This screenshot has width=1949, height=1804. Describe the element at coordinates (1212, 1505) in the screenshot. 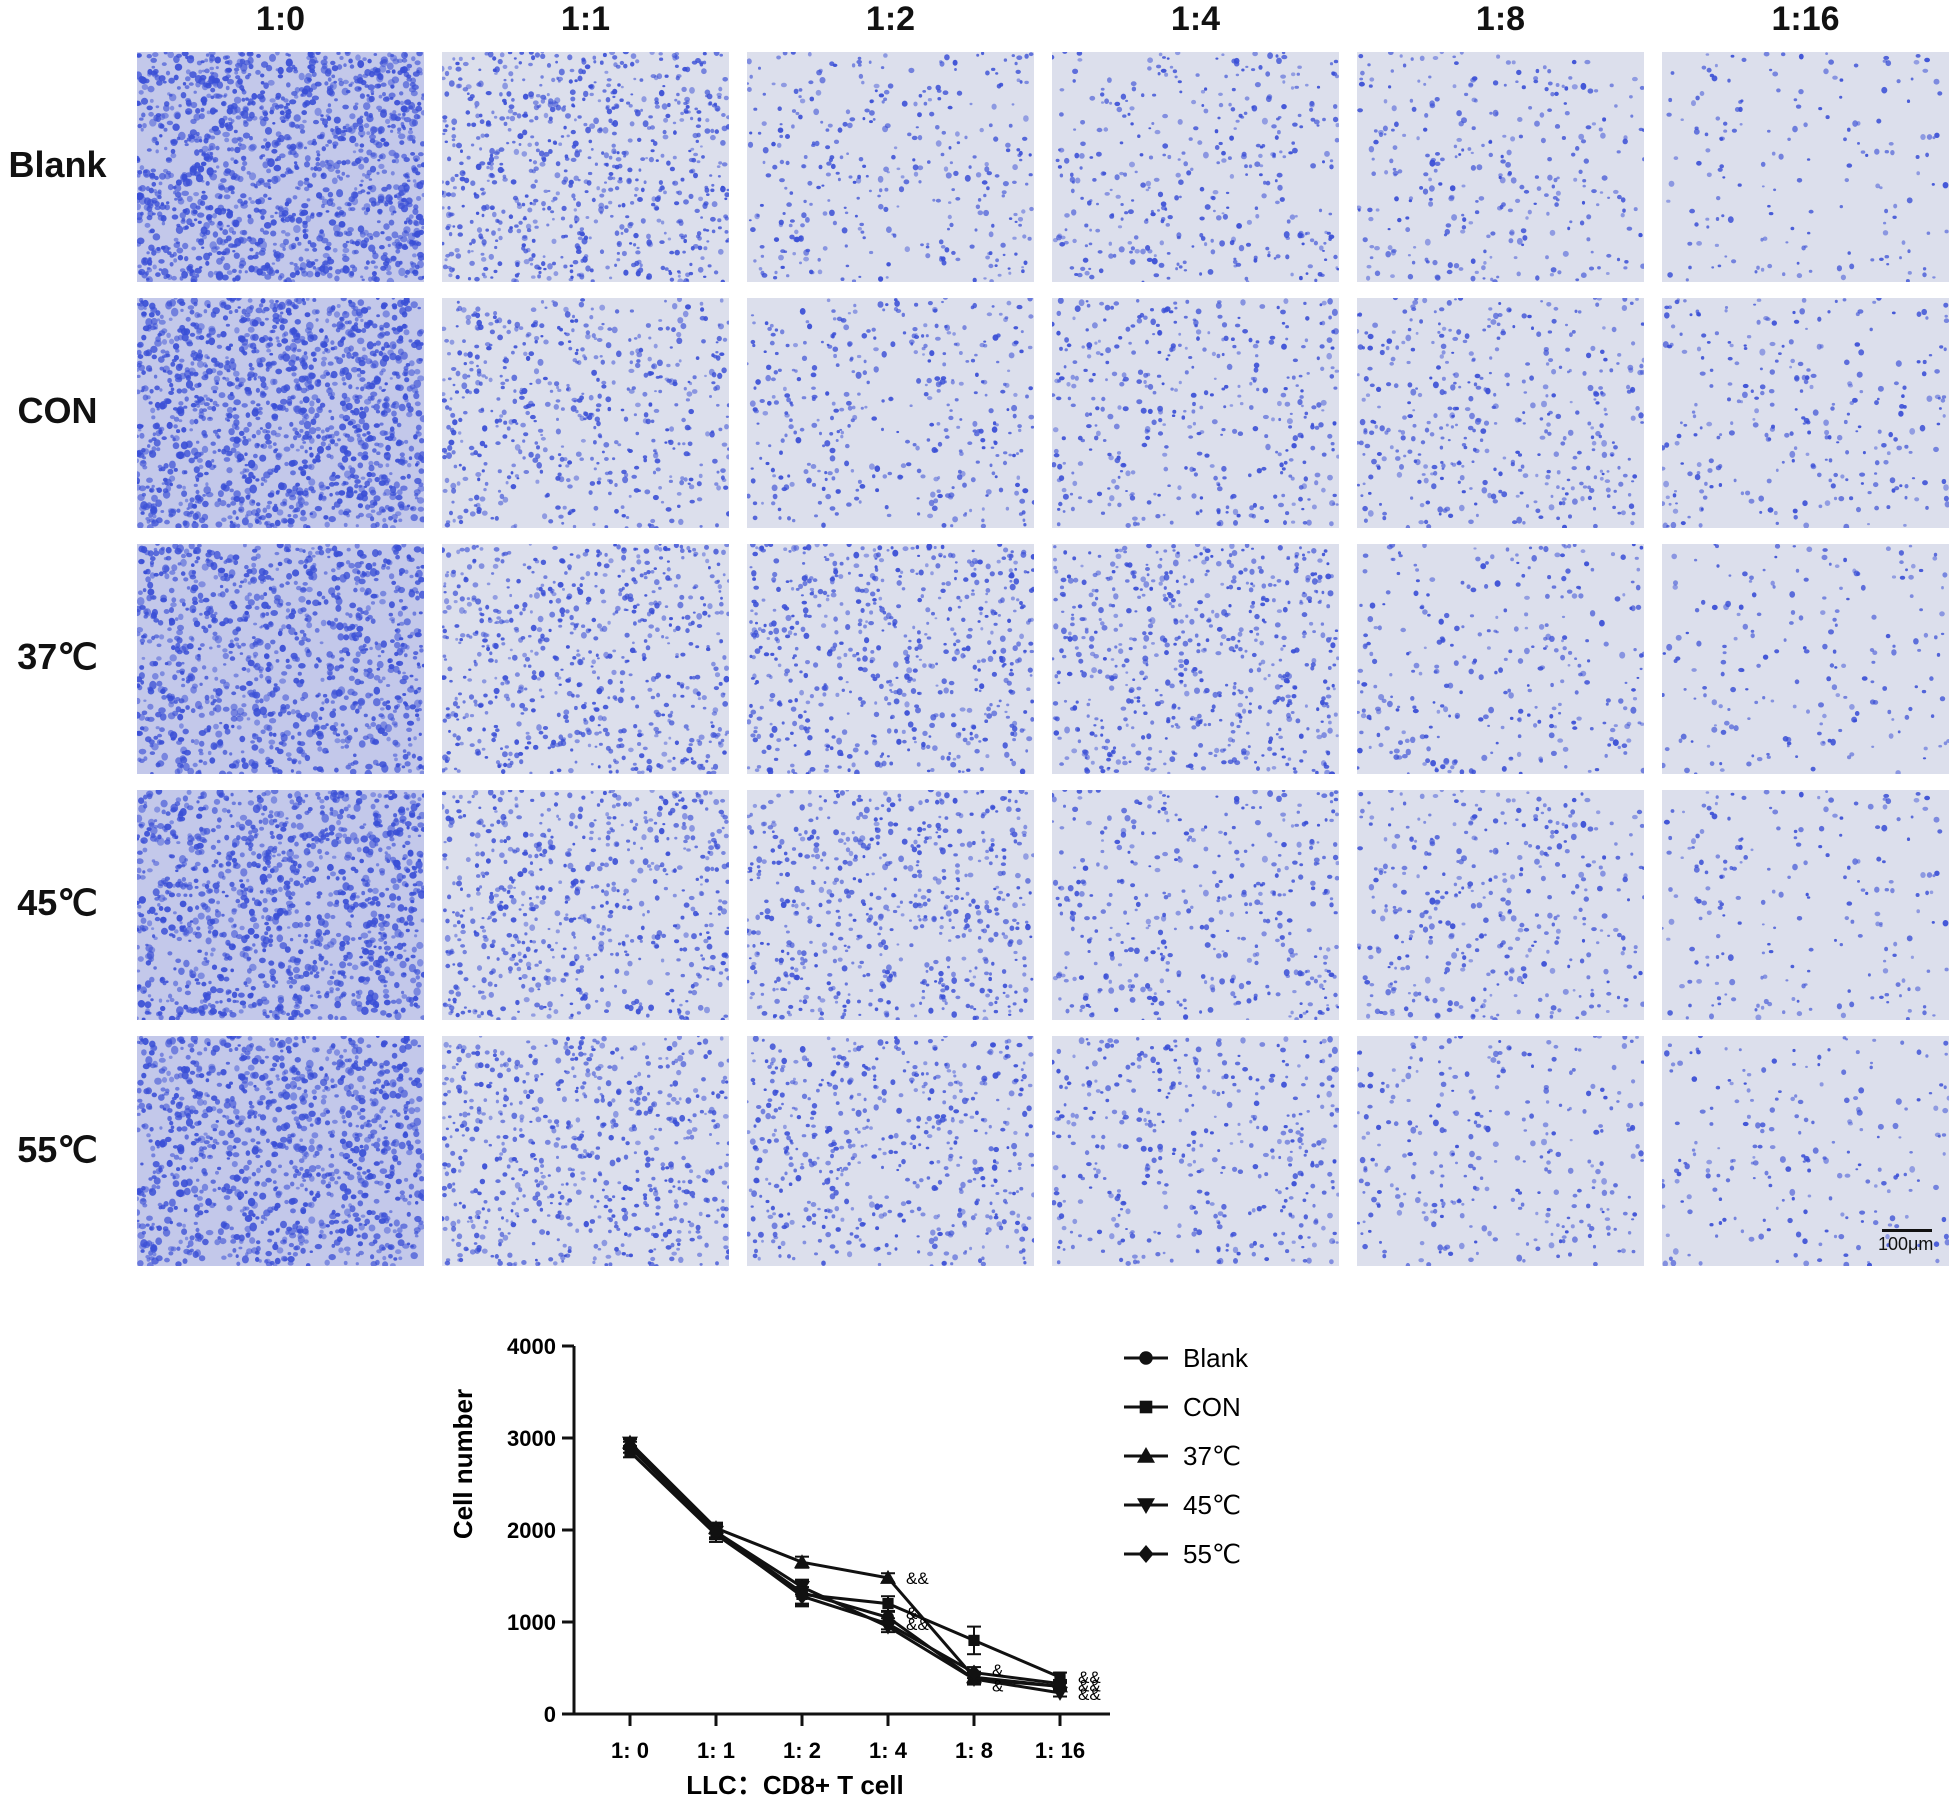

I see `legend-label: 45℃` at that location.